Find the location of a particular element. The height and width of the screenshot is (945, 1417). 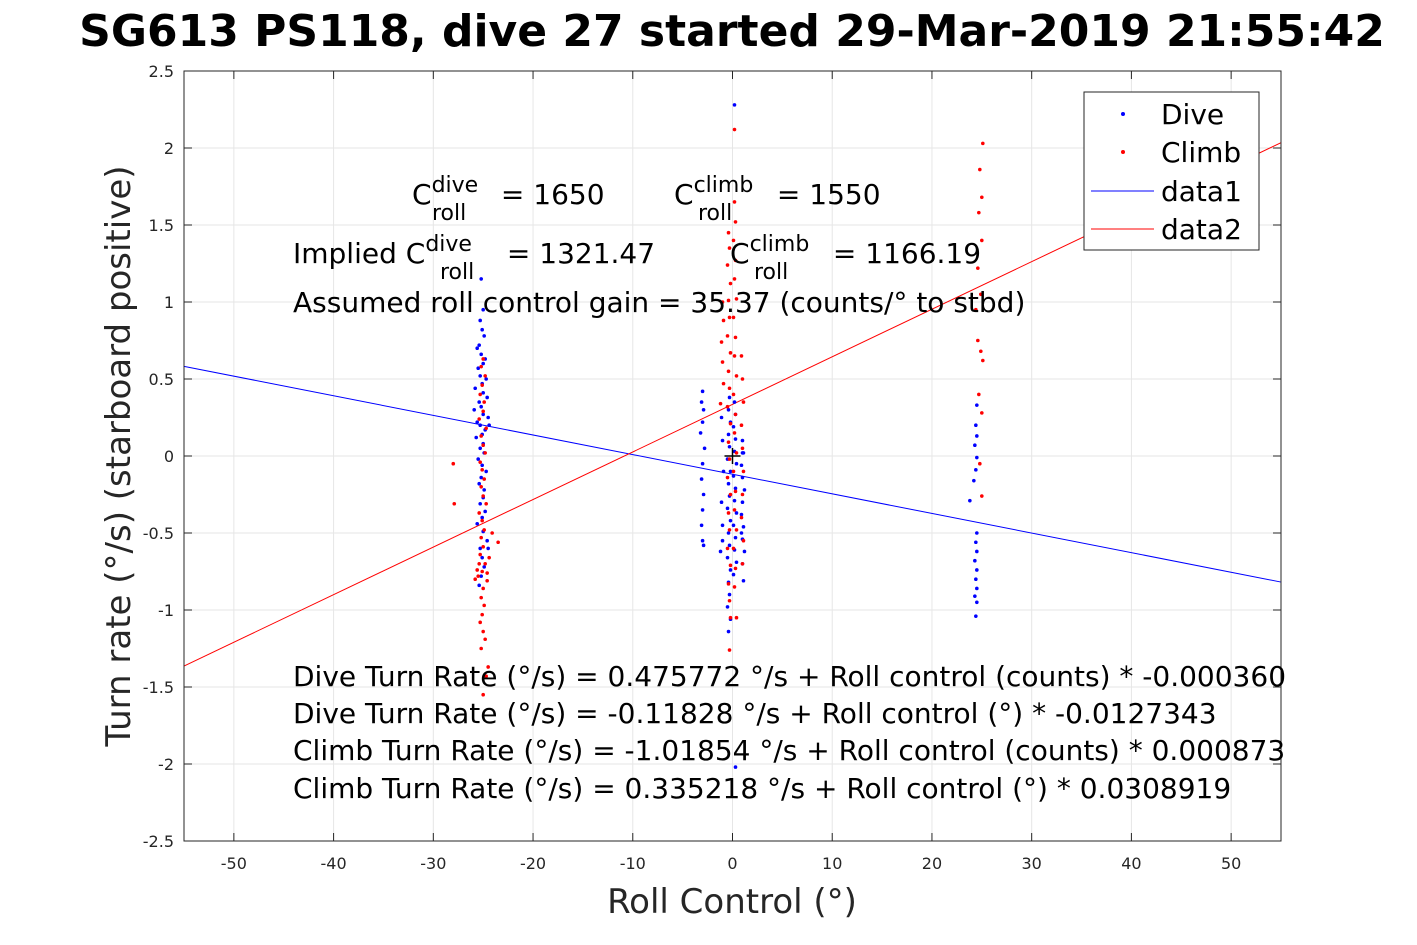

legend-climb-marker is located at coordinates (1123, 152).